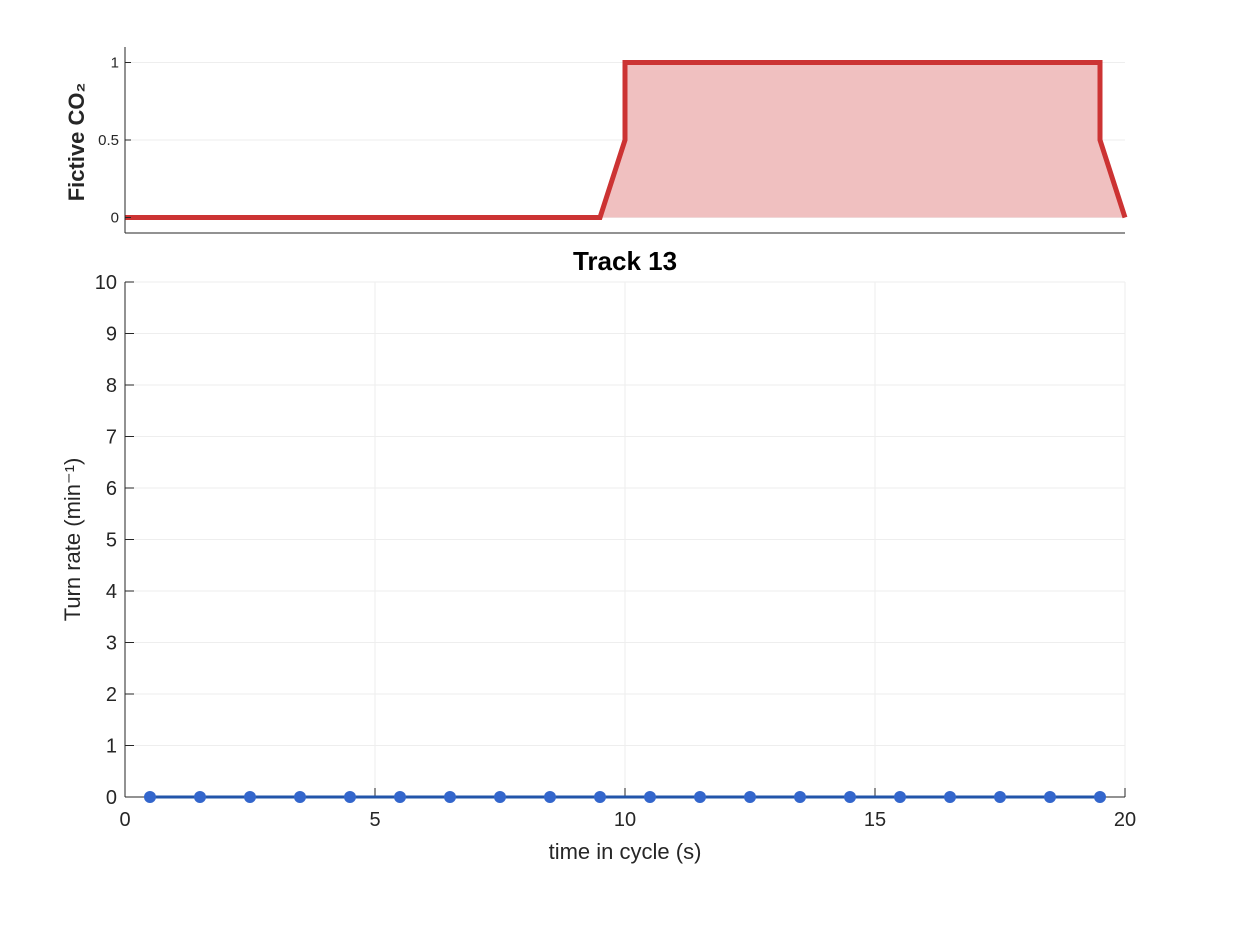 The image size is (1250, 938). What do you see at coordinates (111, 695) in the screenshot?
I see `turn-rate-y-tick-label: 2` at bounding box center [111, 695].